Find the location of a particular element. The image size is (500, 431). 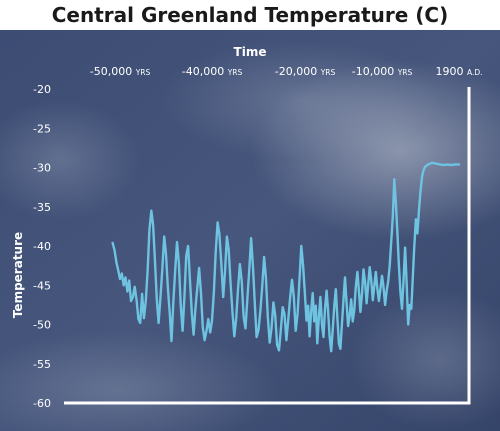

y-tick-label: -45 is located at coordinates (42, 285).